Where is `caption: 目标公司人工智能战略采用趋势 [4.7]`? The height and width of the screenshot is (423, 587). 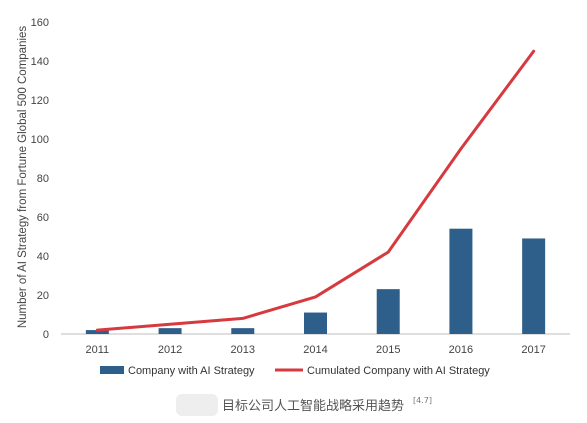 caption: 目标公司人工智能战略采用趋势 [4.7] is located at coordinates (304, 405).